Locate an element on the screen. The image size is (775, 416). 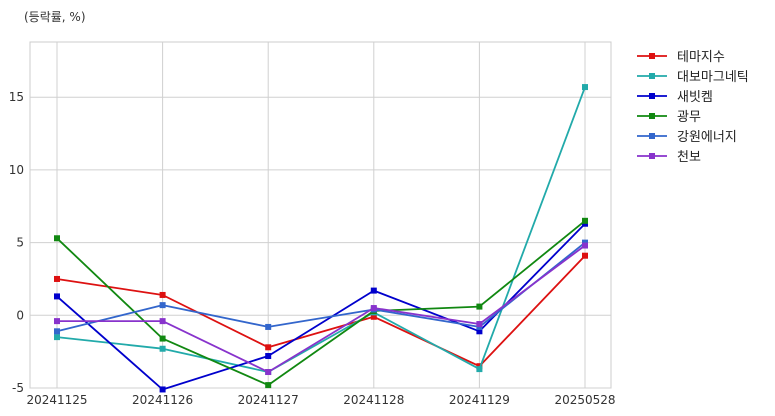
y-tick-label: 5 is located at coordinates (20, 243).